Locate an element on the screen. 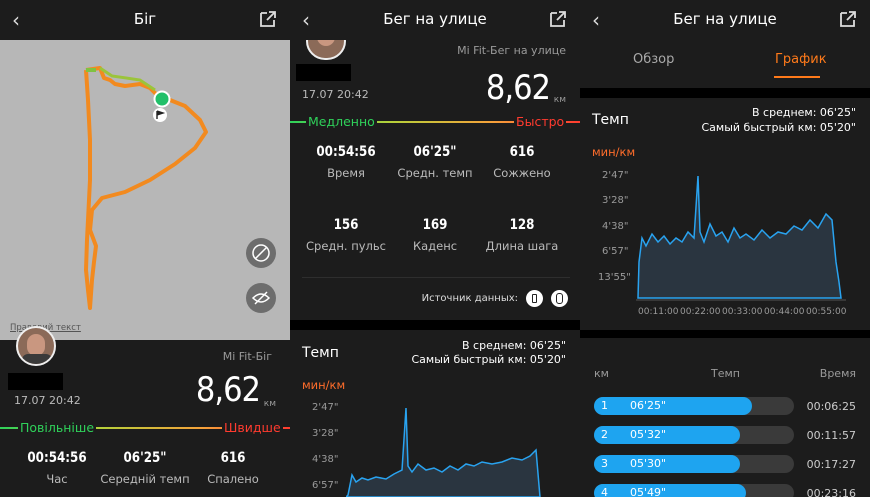 This screenshot has width=870, height=497. x-tick: 00:55:00 is located at coordinates (826, 312).